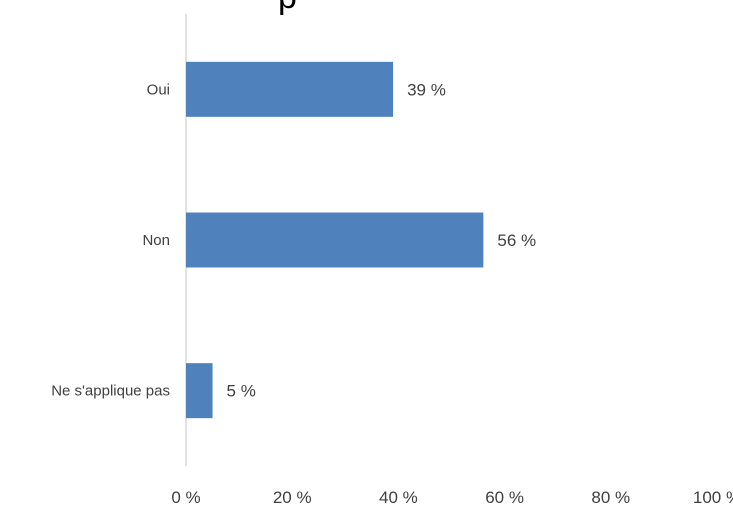  What do you see at coordinates (110, 240) in the screenshot?
I see `category-labels-group: Oui Non Ne s'applique pas` at bounding box center [110, 240].